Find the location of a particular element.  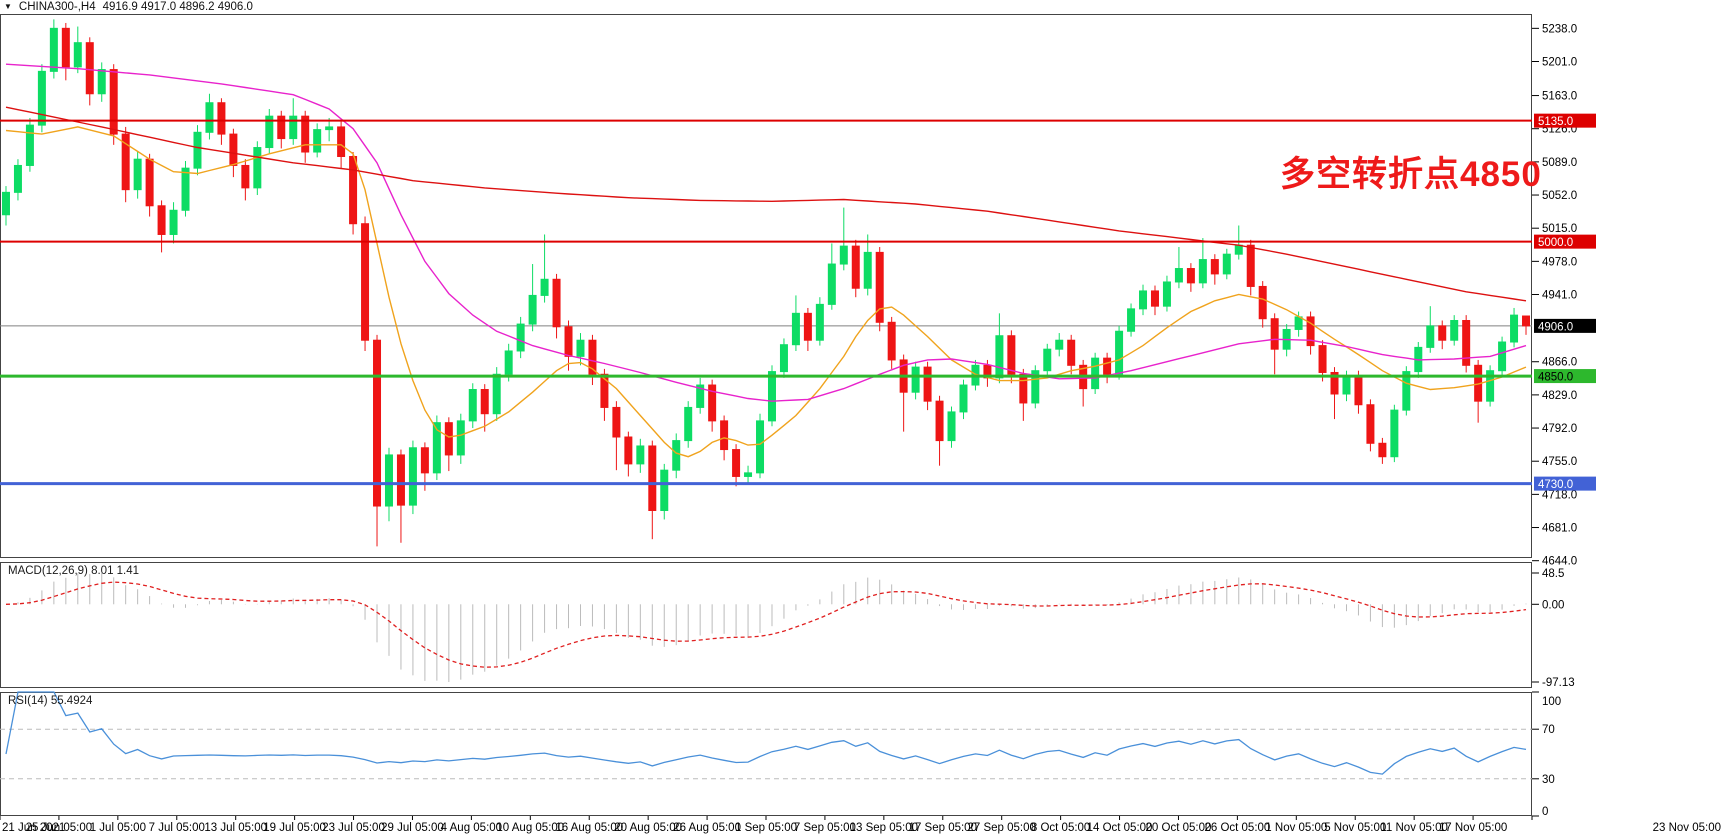

svg-text: 4681.0 is located at coordinates (1559, 529).